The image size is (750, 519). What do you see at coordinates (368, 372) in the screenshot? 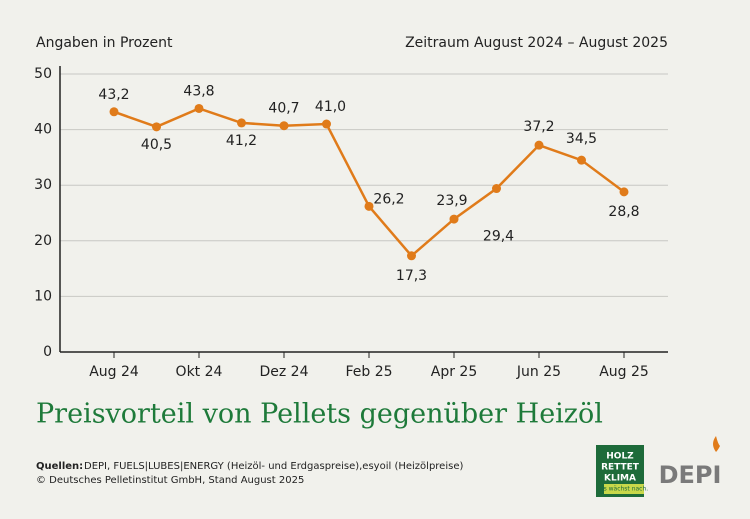
I see `x-tick-label: Feb 25` at bounding box center [368, 372].